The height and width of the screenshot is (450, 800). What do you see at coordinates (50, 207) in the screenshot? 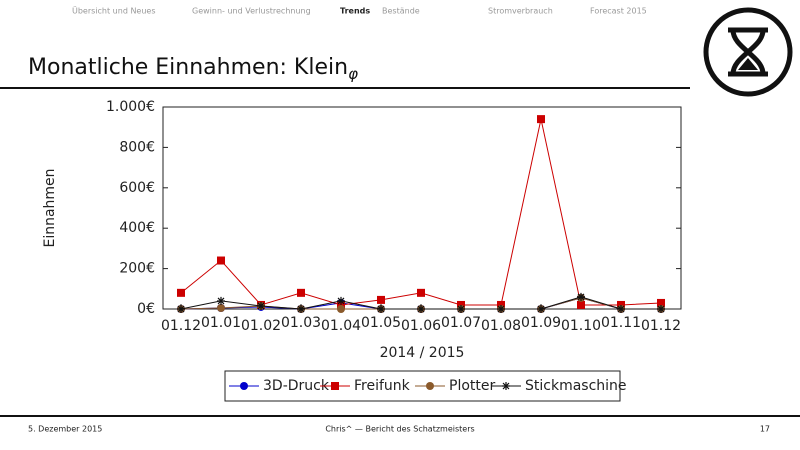
I see `y-axis-label: Einnahmen` at bounding box center [50, 207].